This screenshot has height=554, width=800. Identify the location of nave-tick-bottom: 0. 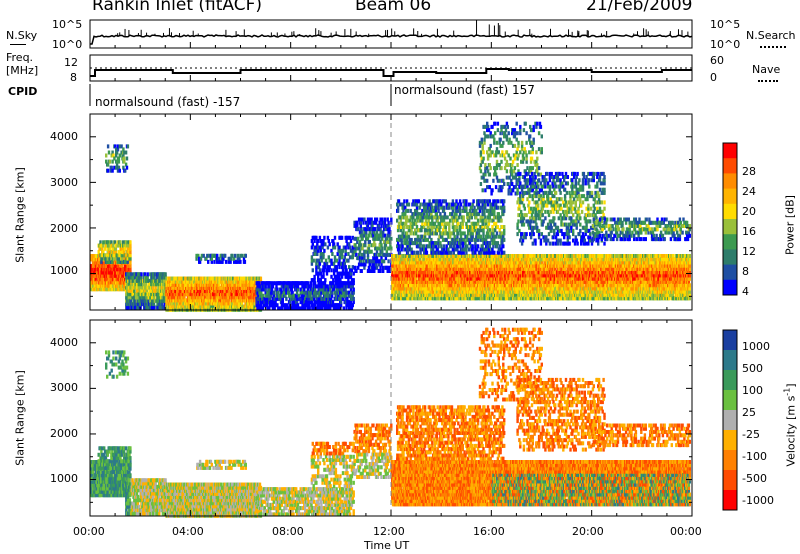
(713, 77).